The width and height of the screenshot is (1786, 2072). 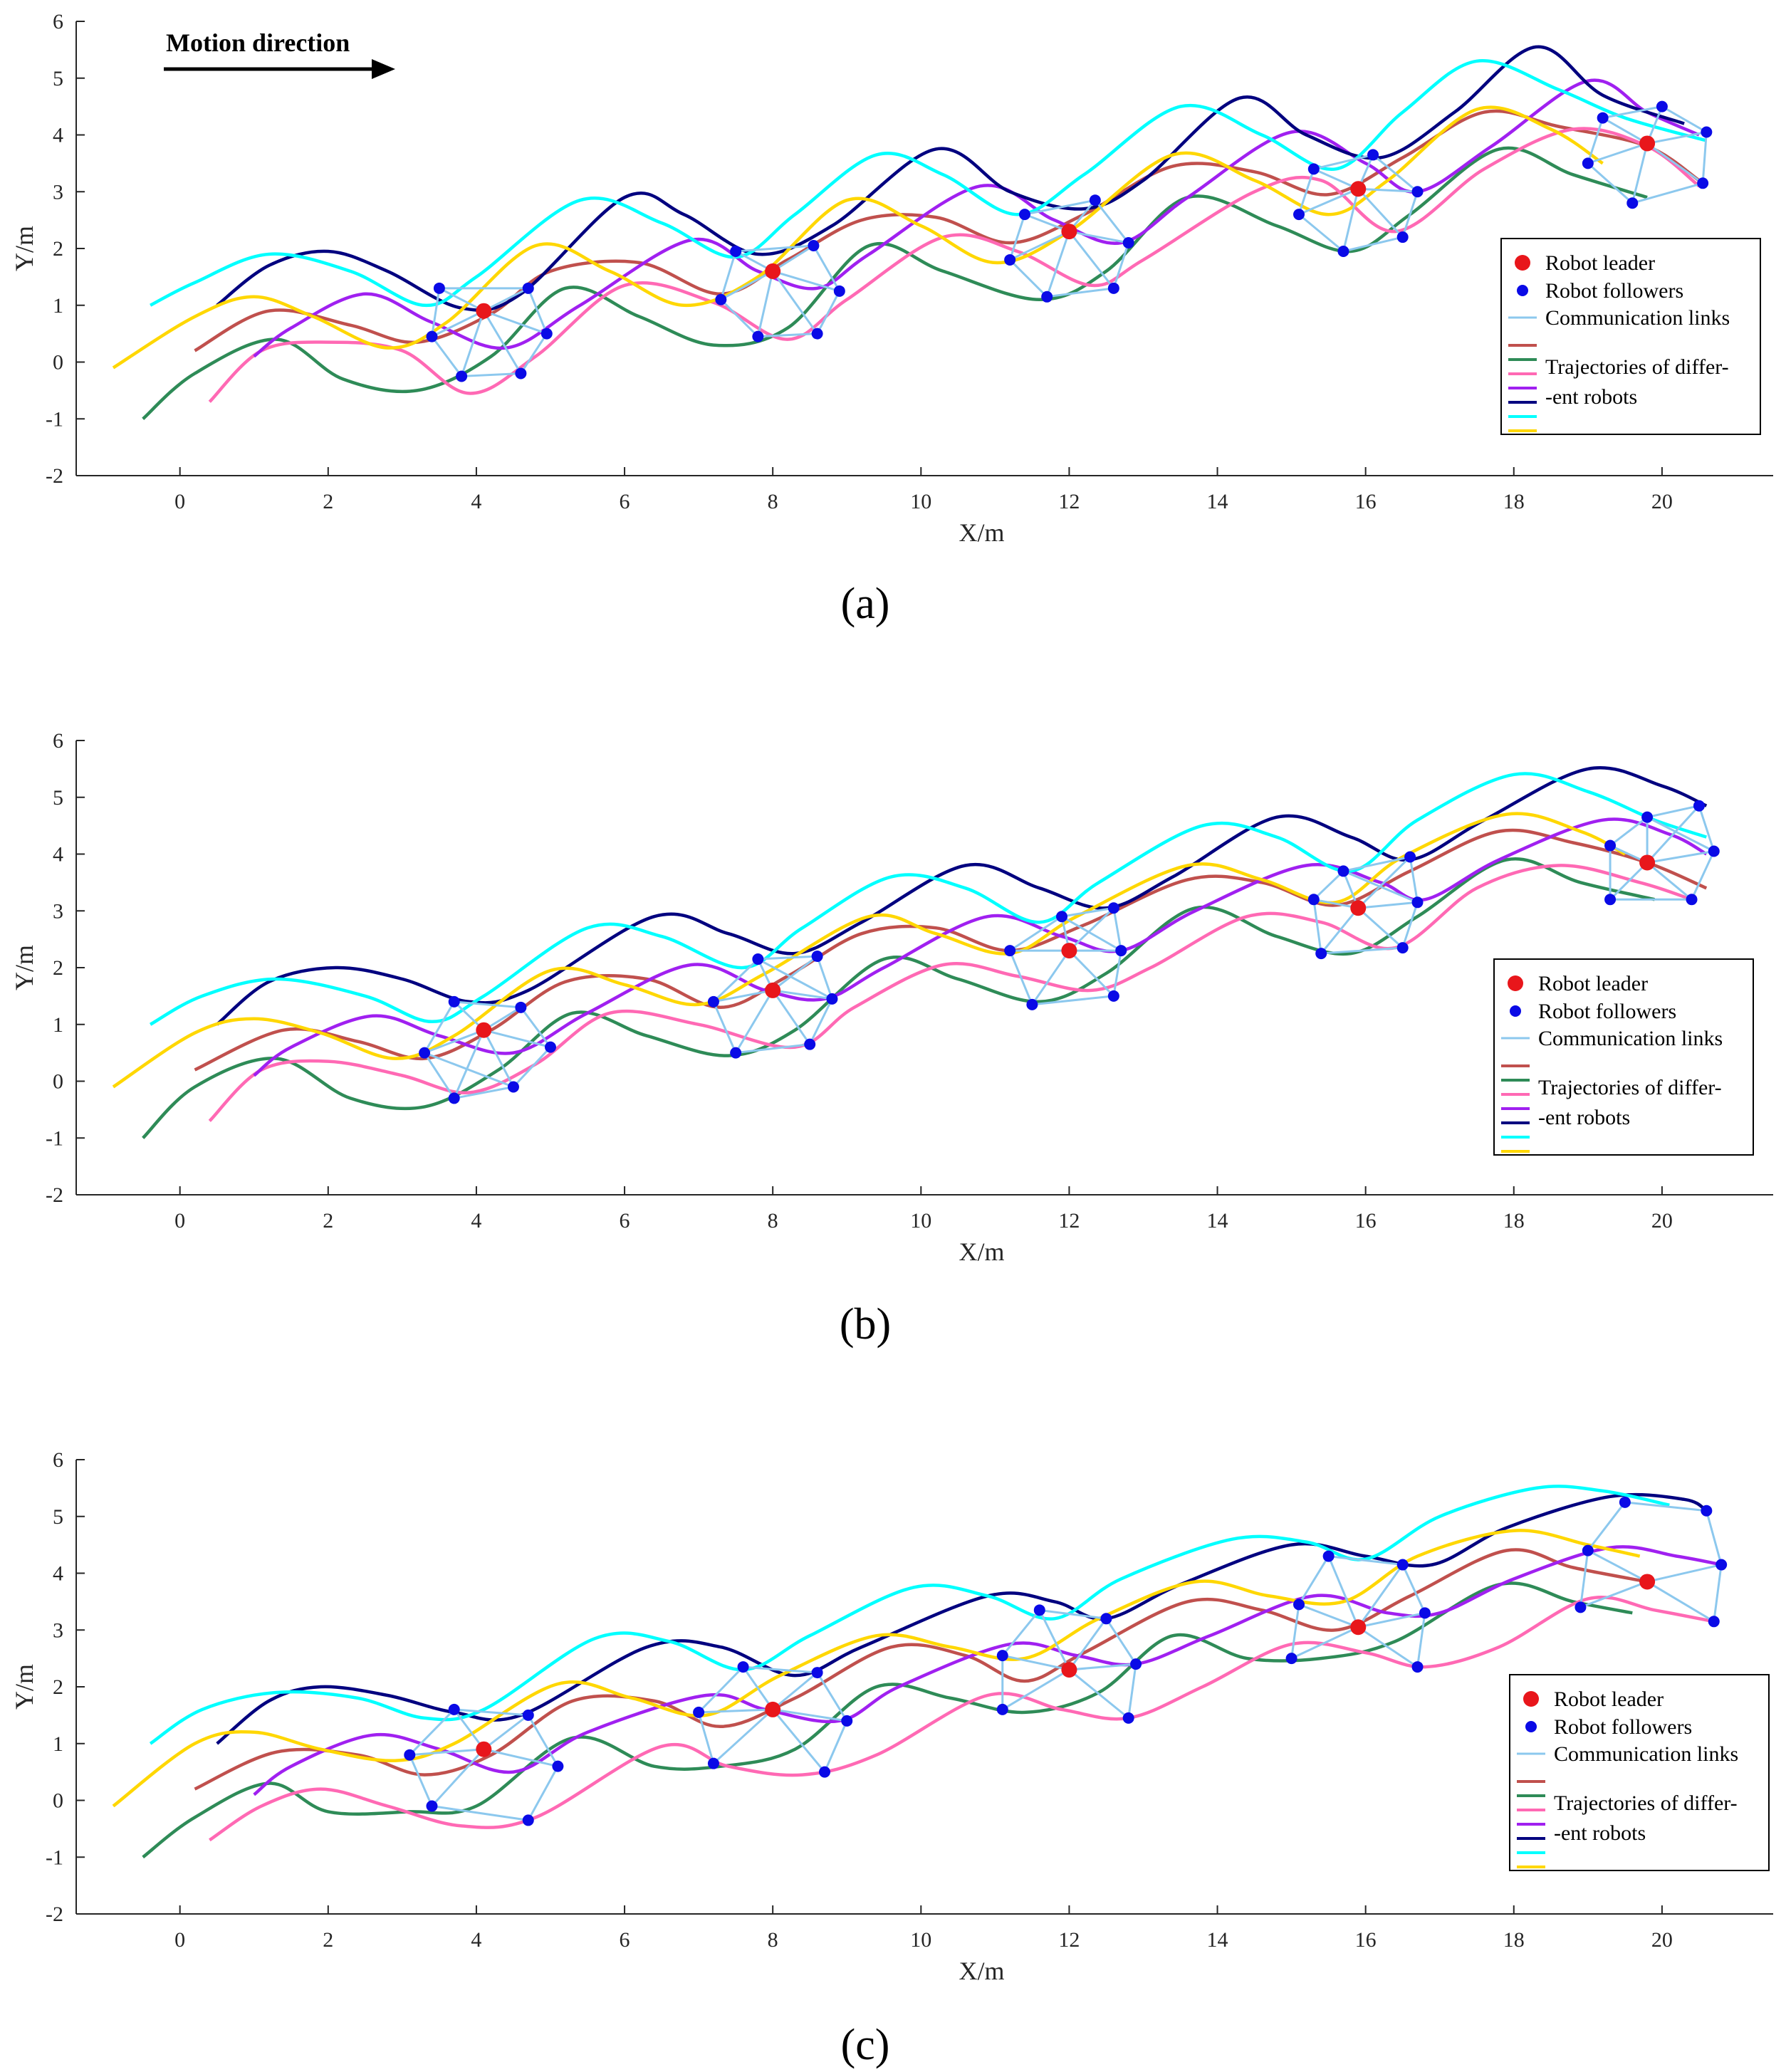 I want to click on panel-label: (b), so click(x=865, y=1324).